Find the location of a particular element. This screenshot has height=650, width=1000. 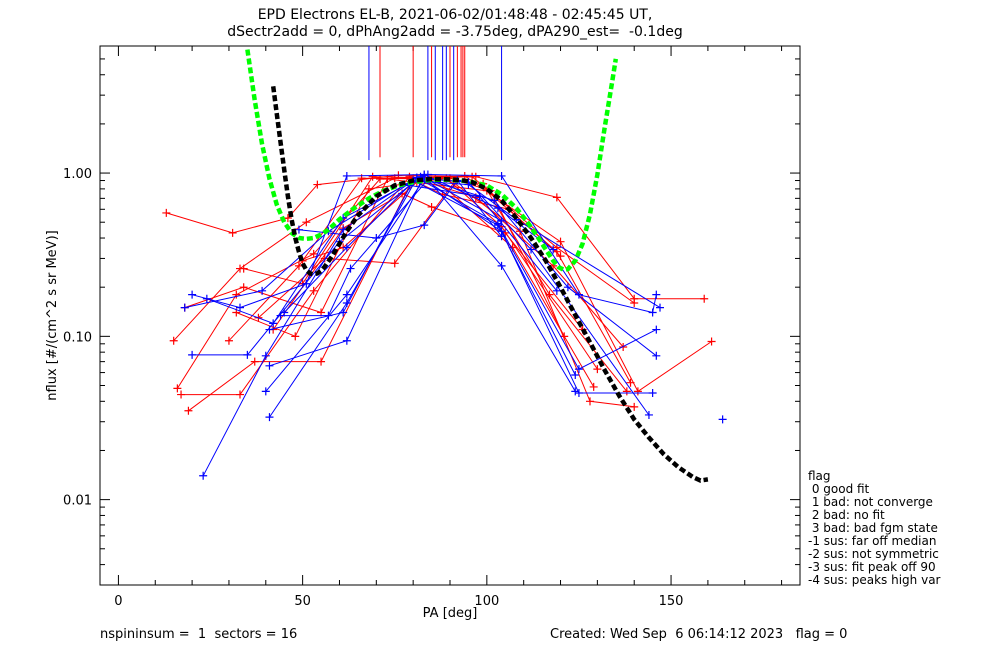

legend-item-far-off-median: -1 sus: far off median is located at coordinates (872, 541).